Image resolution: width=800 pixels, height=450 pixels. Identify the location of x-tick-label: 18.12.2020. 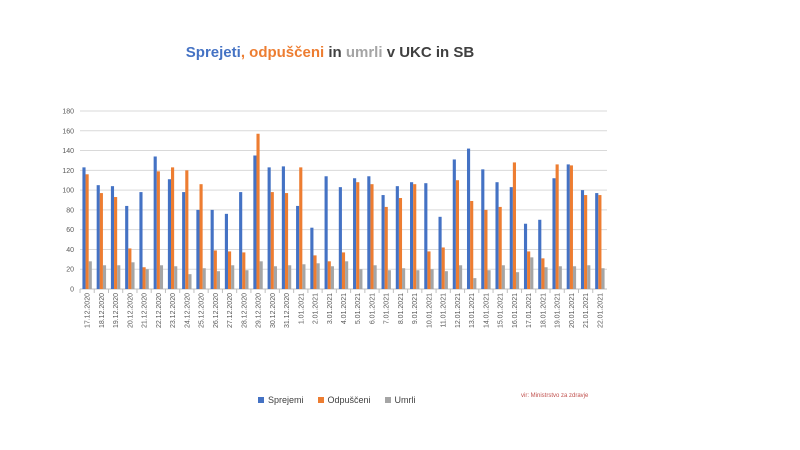
(102, 310).